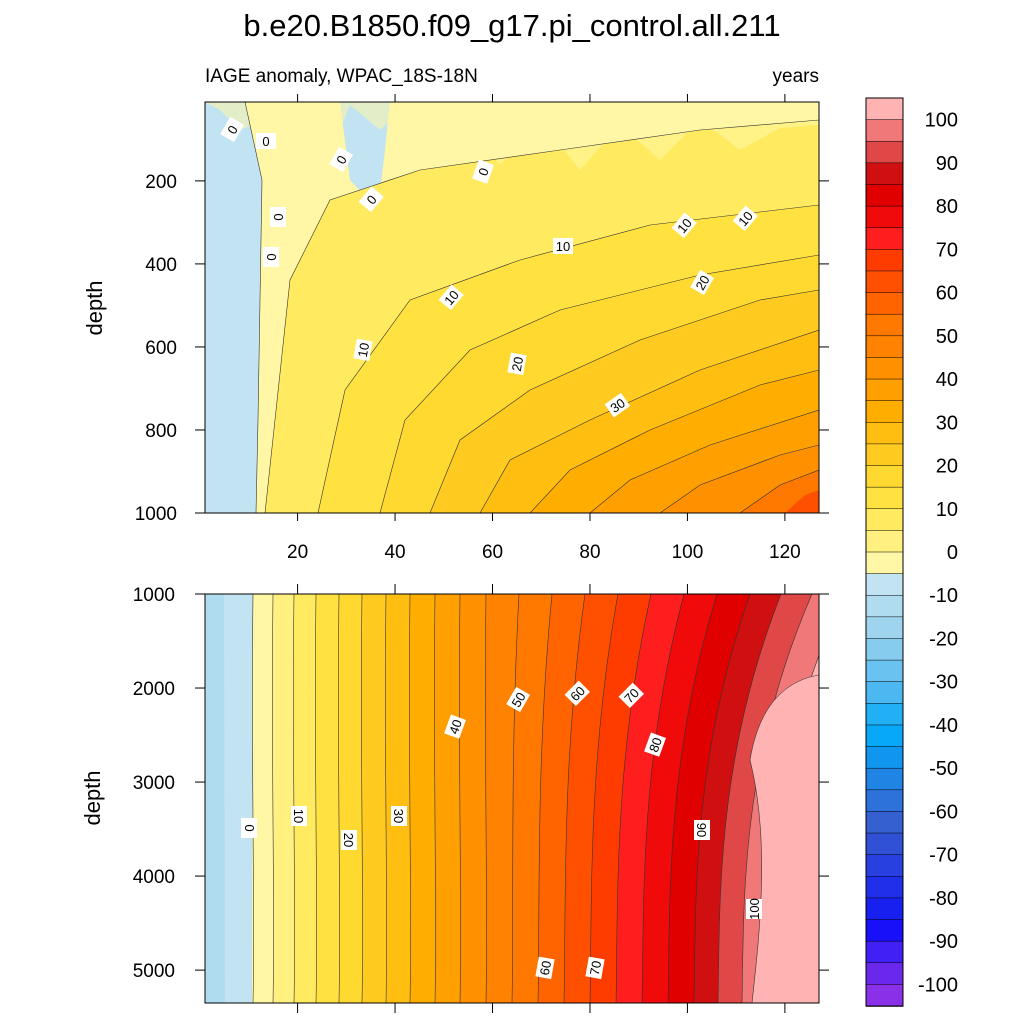 This screenshot has height=1024, width=1024. I want to click on lower-y-tick-label: 5000, so click(154, 971).